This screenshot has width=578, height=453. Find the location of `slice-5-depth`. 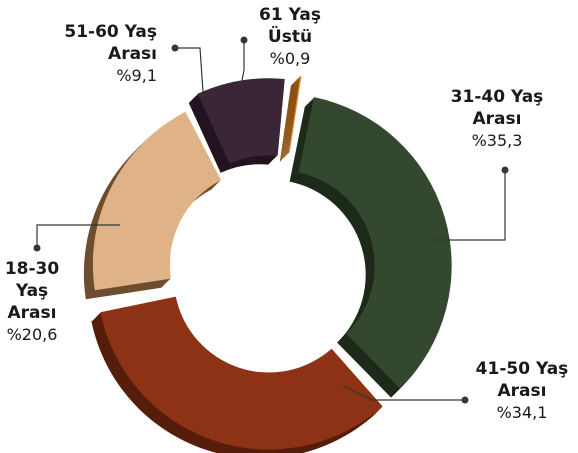

slice-5-depth is located at coordinates (290, 119).